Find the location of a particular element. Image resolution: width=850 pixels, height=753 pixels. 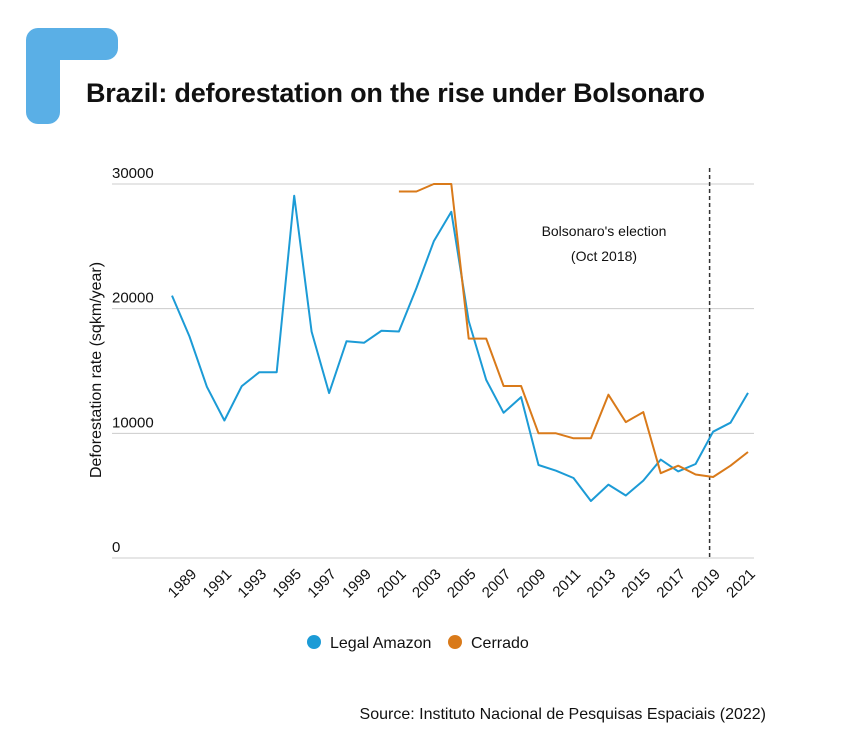

x-tick-label: 1997 is located at coordinates (322, 584).